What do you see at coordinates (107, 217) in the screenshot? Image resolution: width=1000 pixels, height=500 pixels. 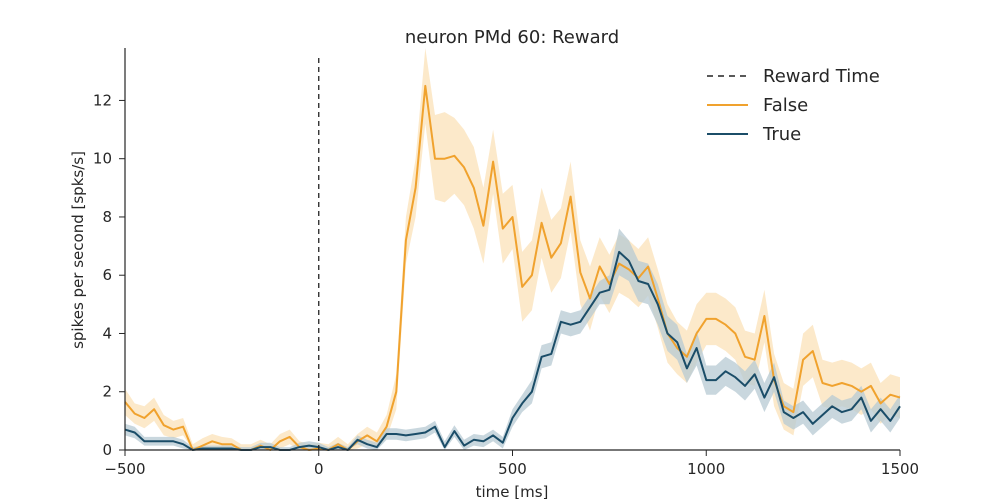 I see `y-tick-label: 8` at bounding box center [107, 217].